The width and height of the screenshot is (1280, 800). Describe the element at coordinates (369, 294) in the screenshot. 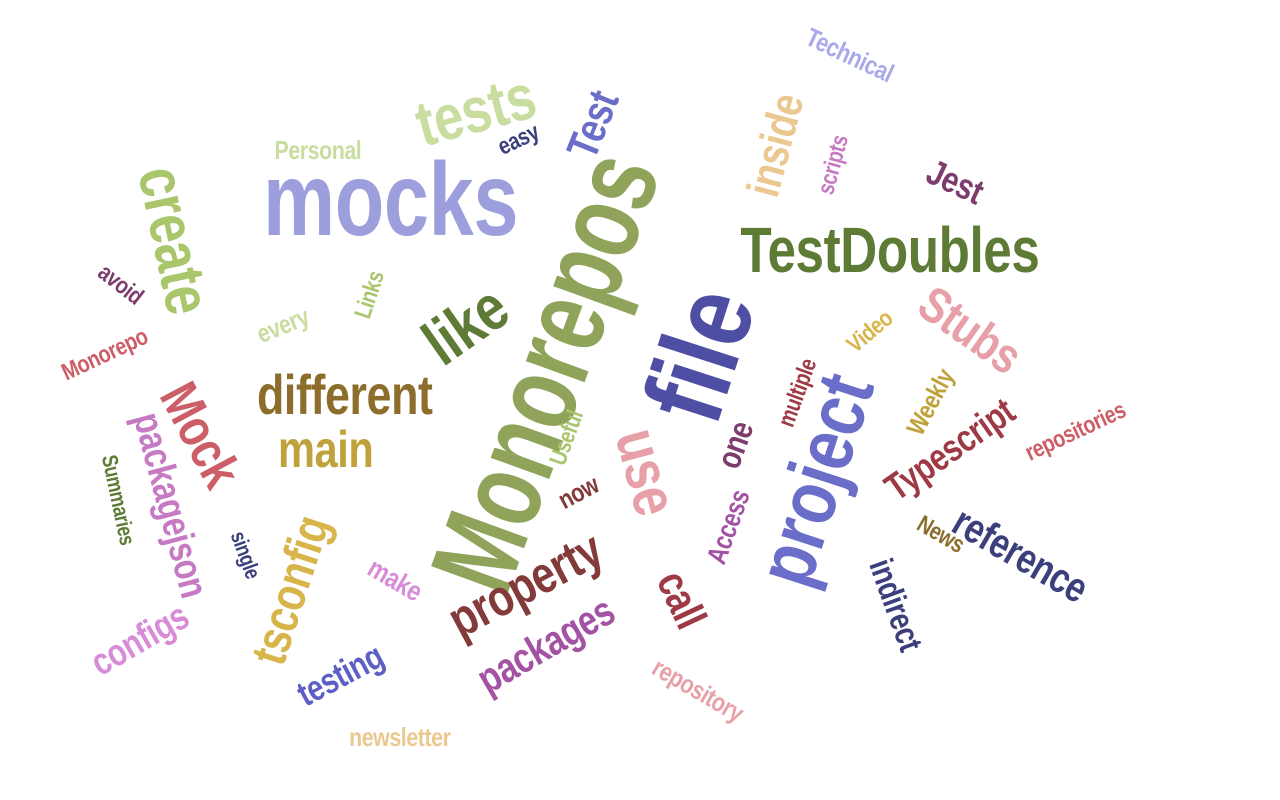

I see `word-links: Links` at that location.